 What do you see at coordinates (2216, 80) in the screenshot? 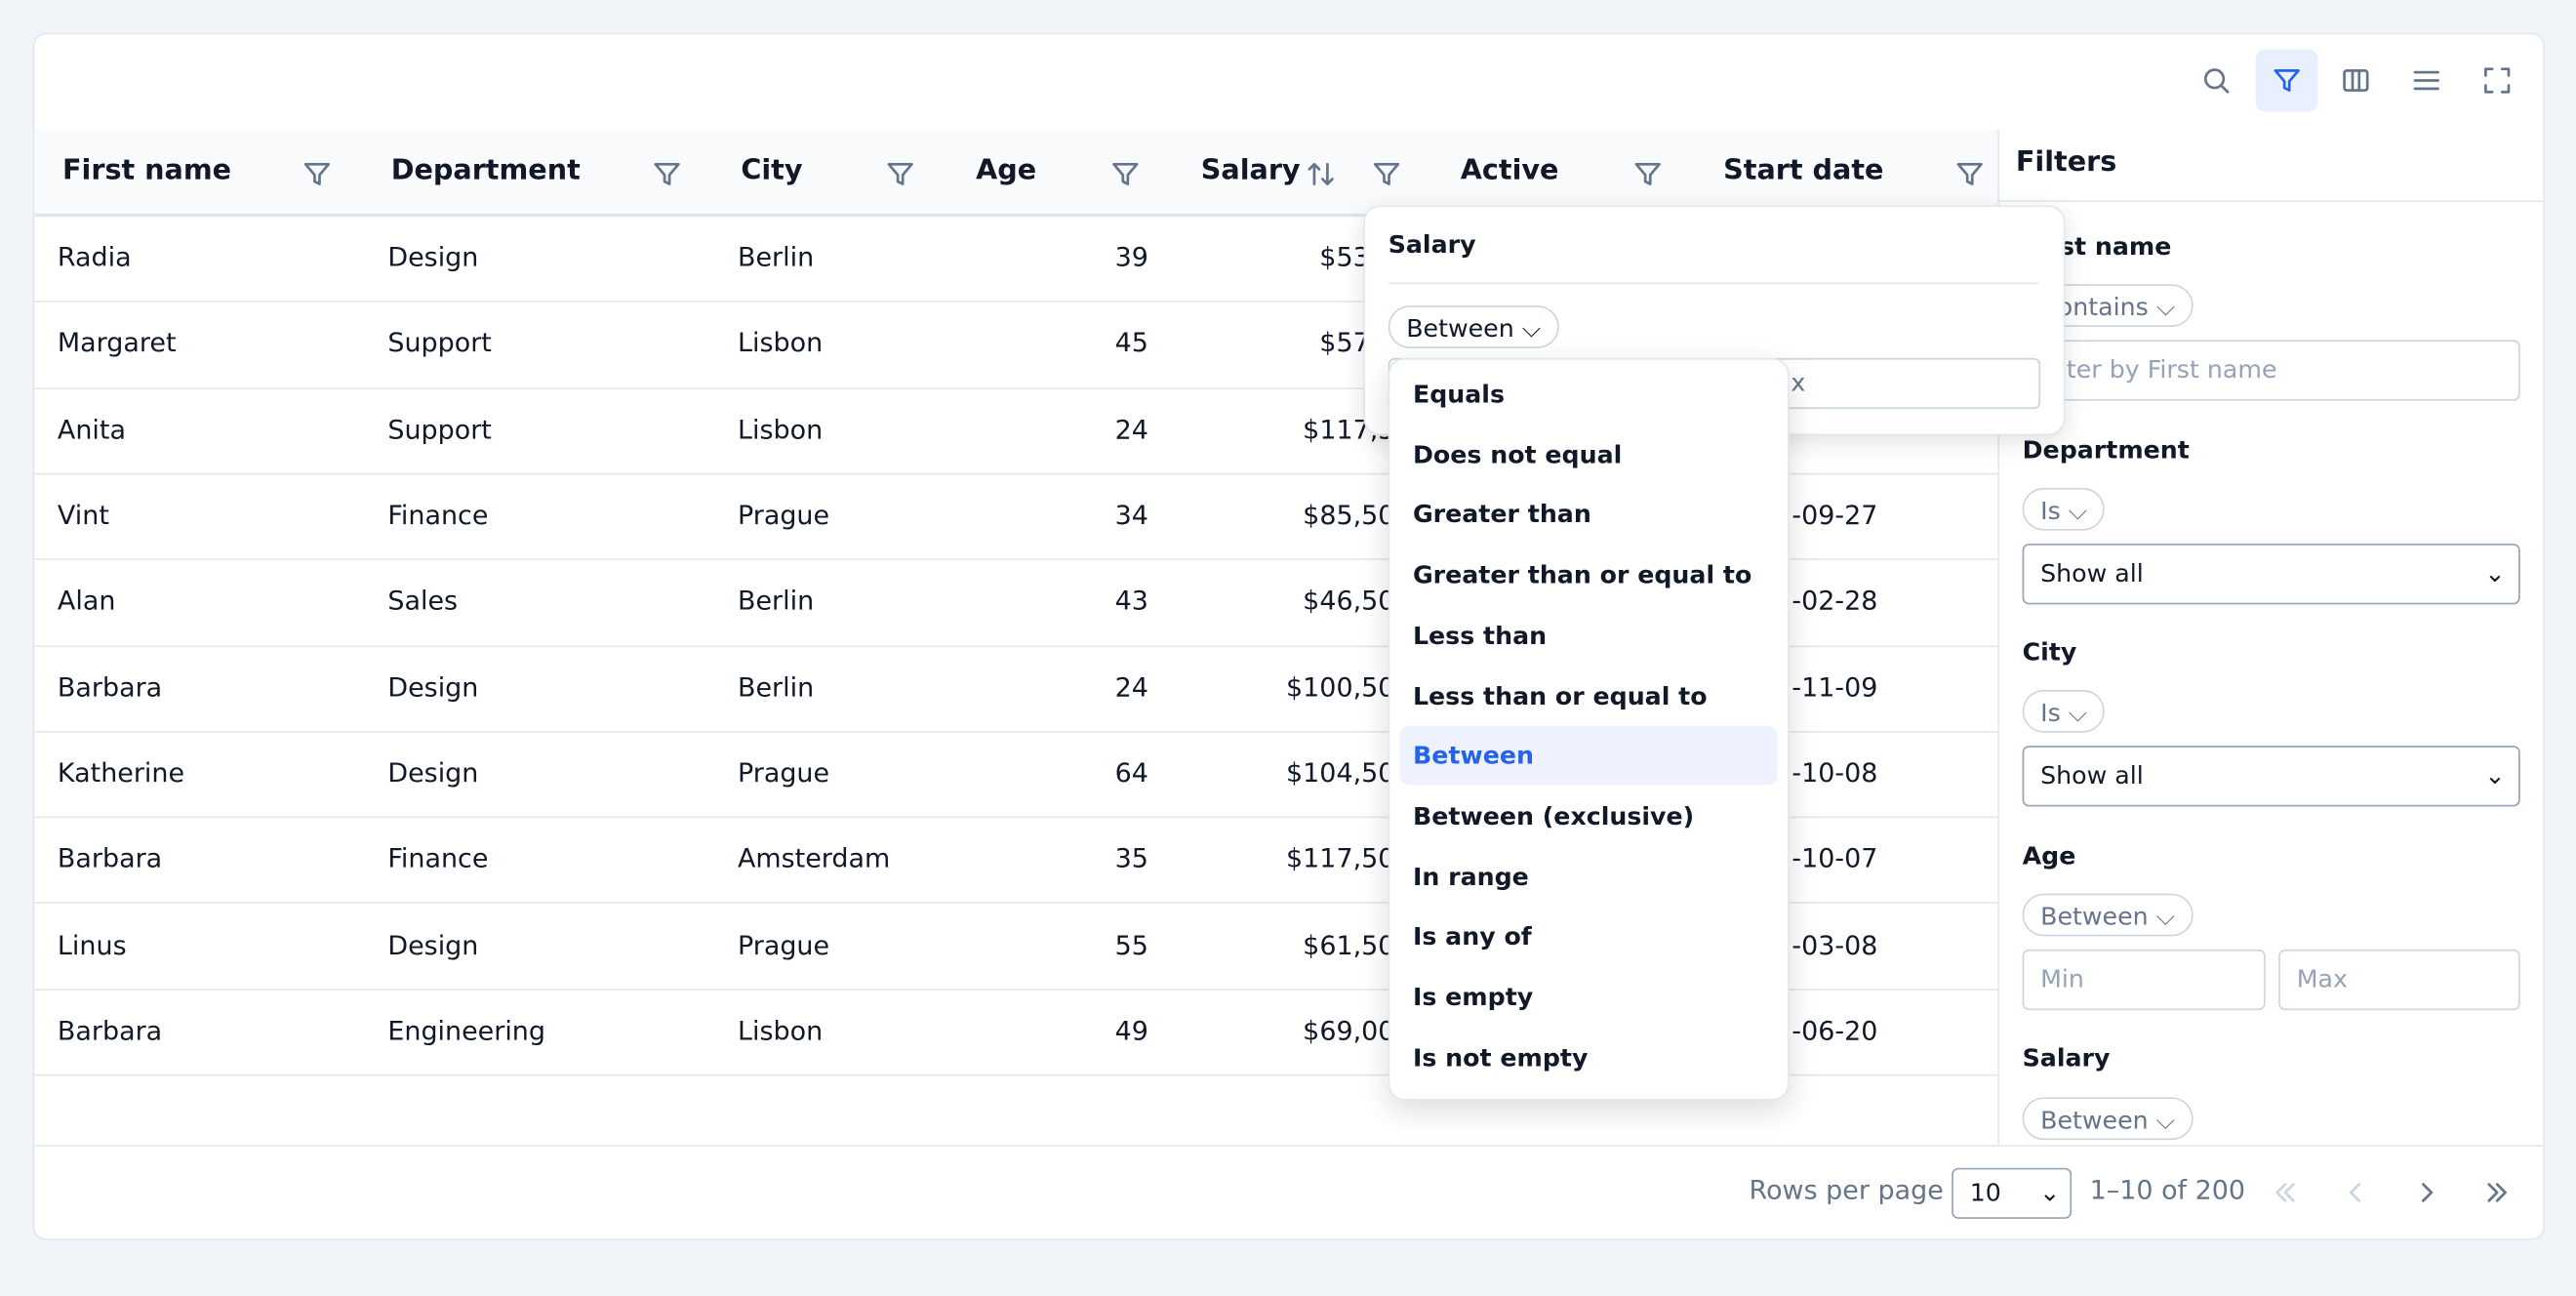
I see `search-button` at bounding box center [2216, 80].